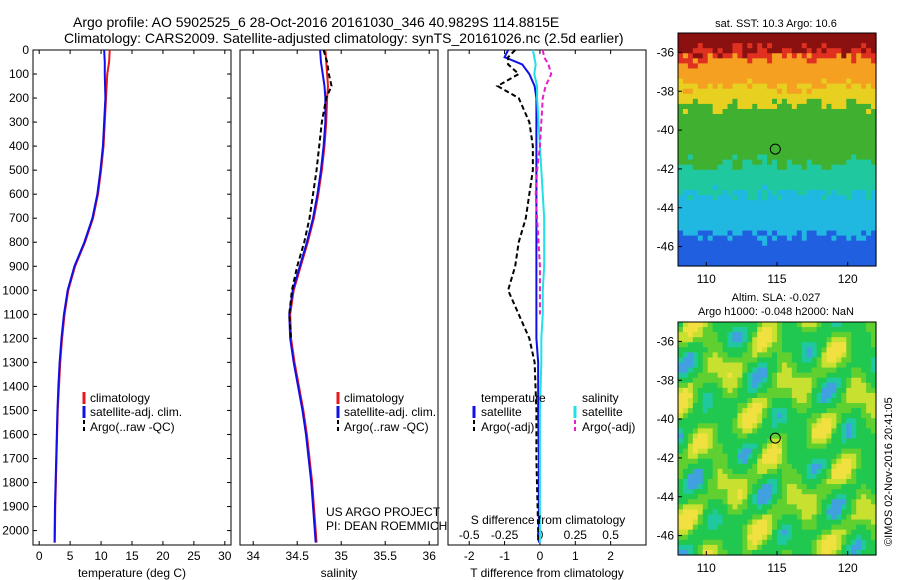  I want to click on y-tick-label: -44, so click(666, 497).